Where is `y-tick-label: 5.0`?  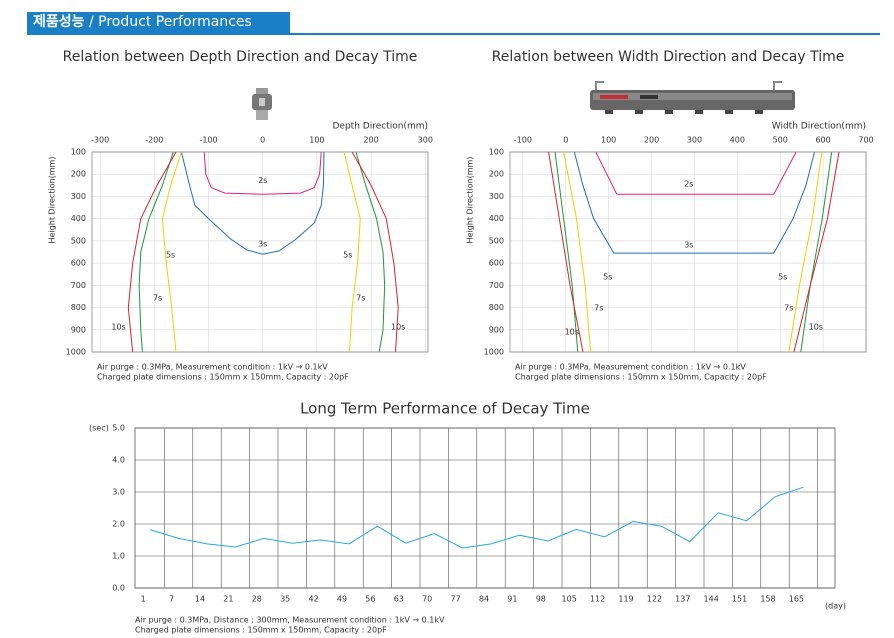
y-tick-label: 5.0 is located at coordinates (118, 428).